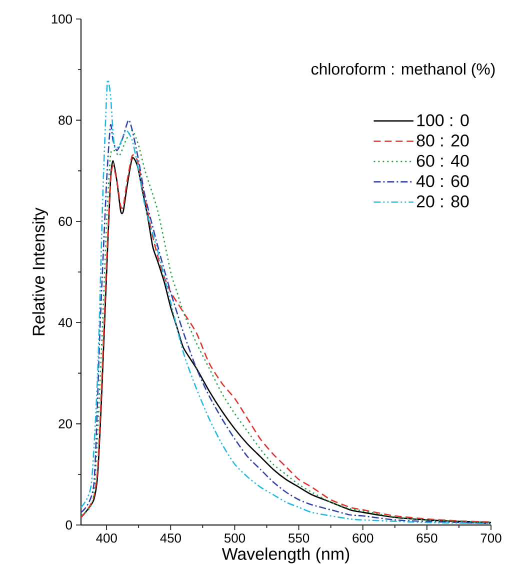 The width and height of the screenshot is (508, 584). I want to click on legend-label: 100 : 0, so click(443, 120).